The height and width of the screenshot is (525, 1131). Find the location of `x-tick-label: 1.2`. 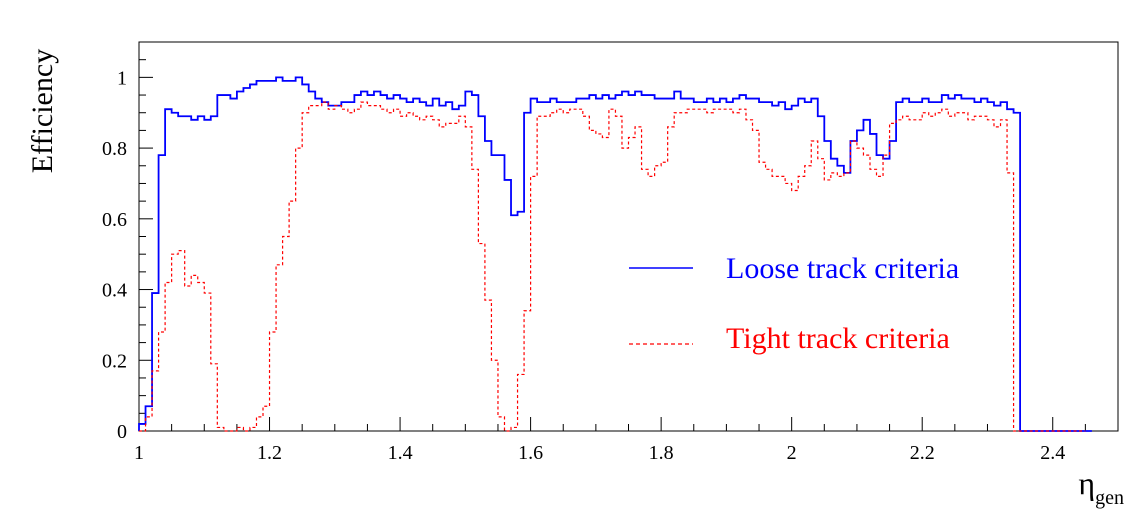

x-tick-label: 1.2 is located at coordinates (269, 453).